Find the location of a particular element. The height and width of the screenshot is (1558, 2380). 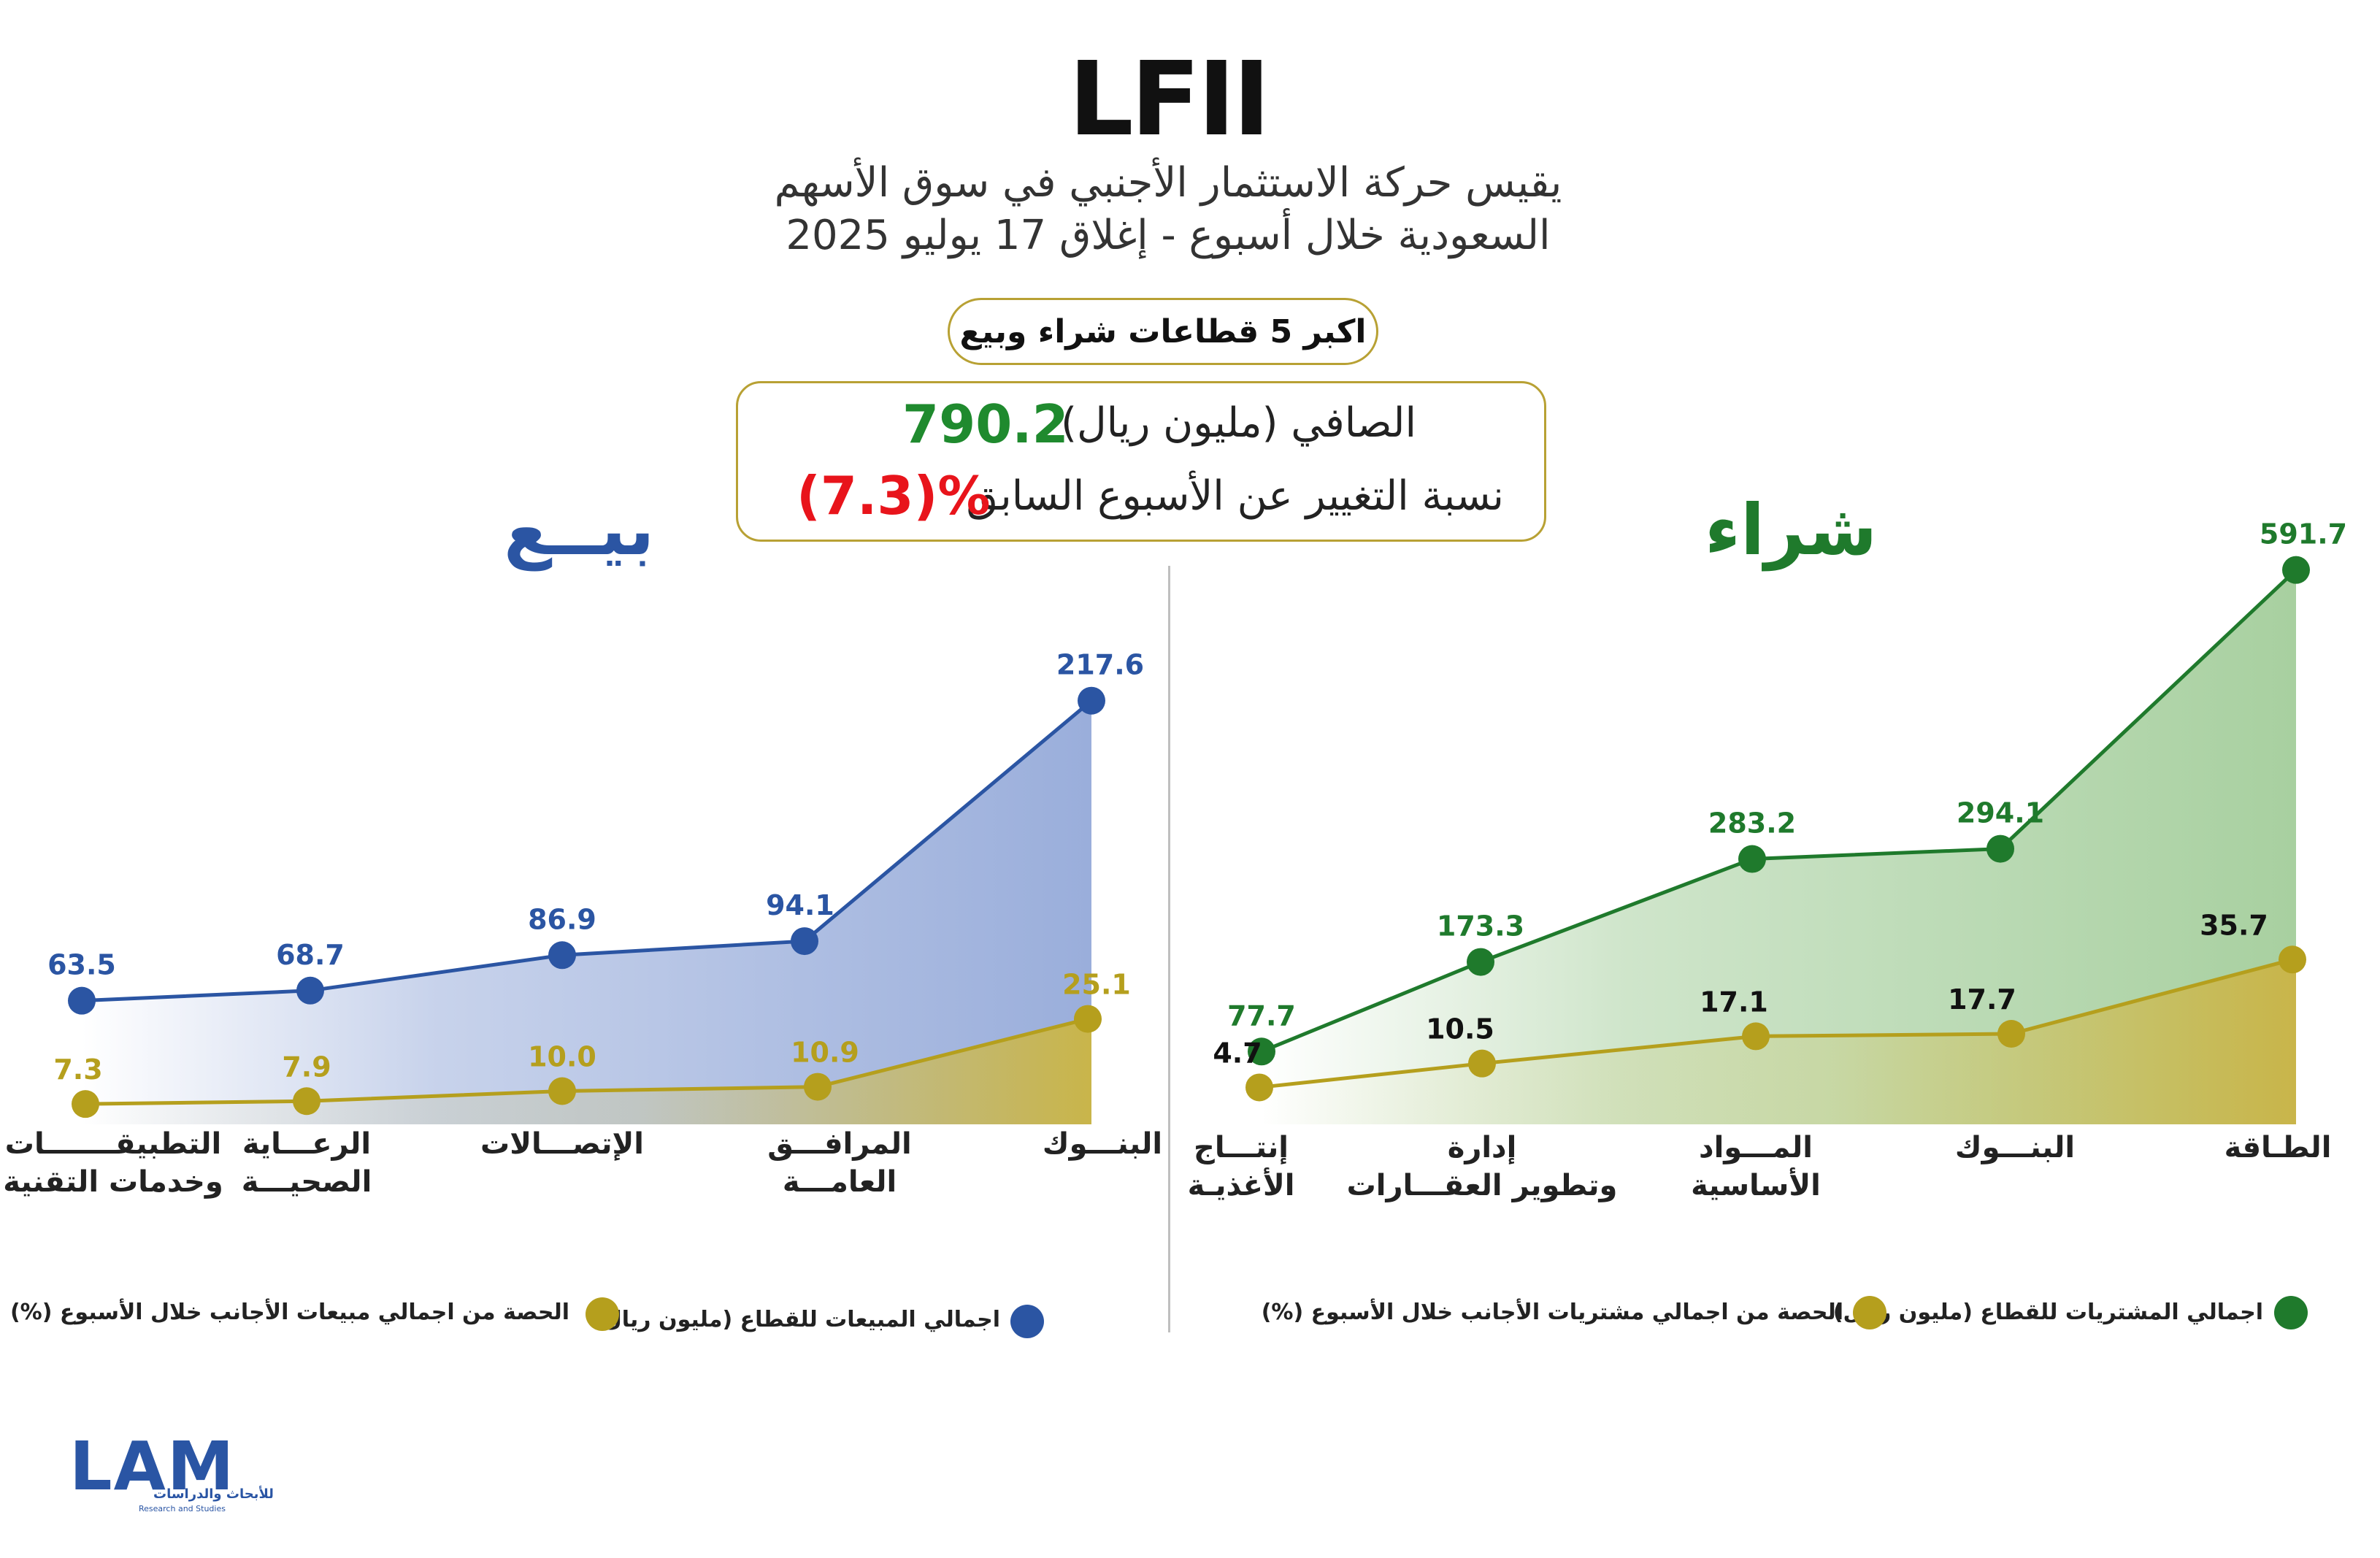

net-value: 790.2 is located at coordinates (985, 424).